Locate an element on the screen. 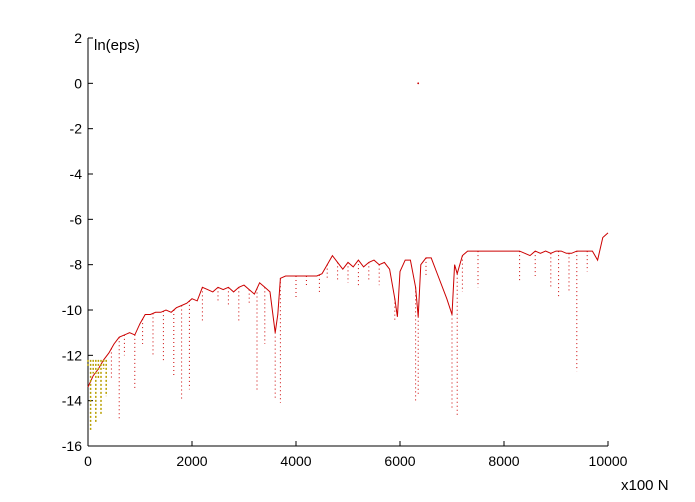  y-tick-label: -12 is located at coordinates (72, 355).